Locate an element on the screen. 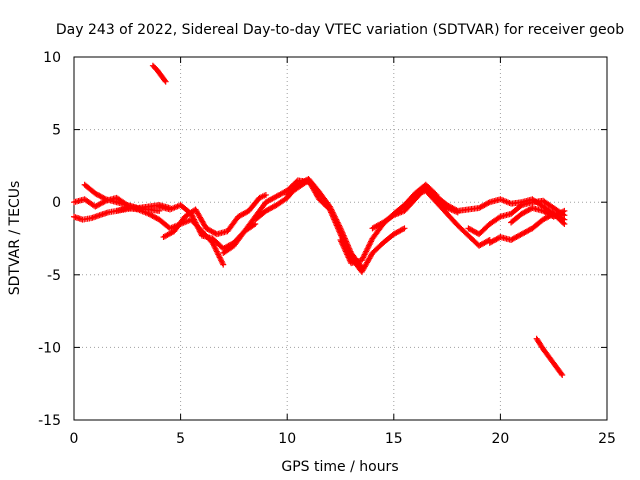 The height and width of the screenshot is (480, 640). y-tick-label: 10 is located at coordinates (52, 58).